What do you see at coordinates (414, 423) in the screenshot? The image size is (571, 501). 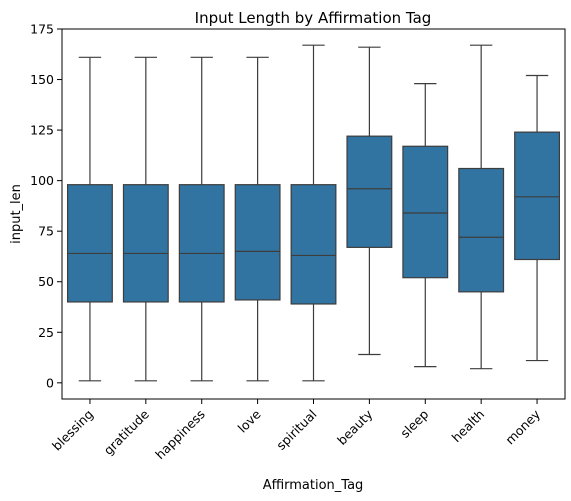 I see `x-tick-label: sleep` at bounding box center [414, 423].